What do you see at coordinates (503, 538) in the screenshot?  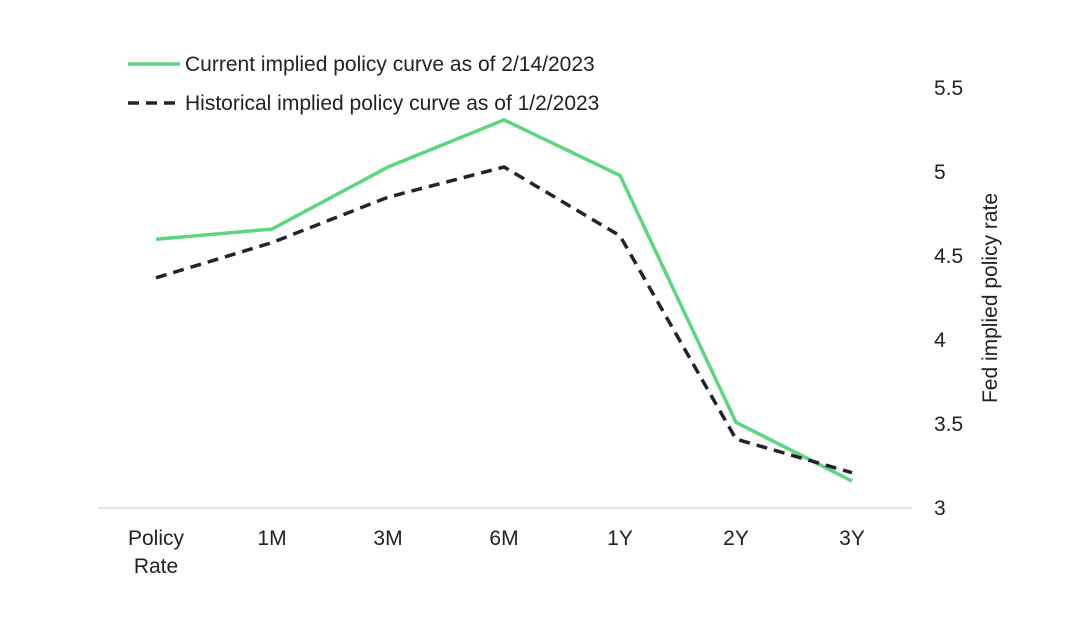 I see `x-tick-label: 6M` at bounding box center [503, 538].